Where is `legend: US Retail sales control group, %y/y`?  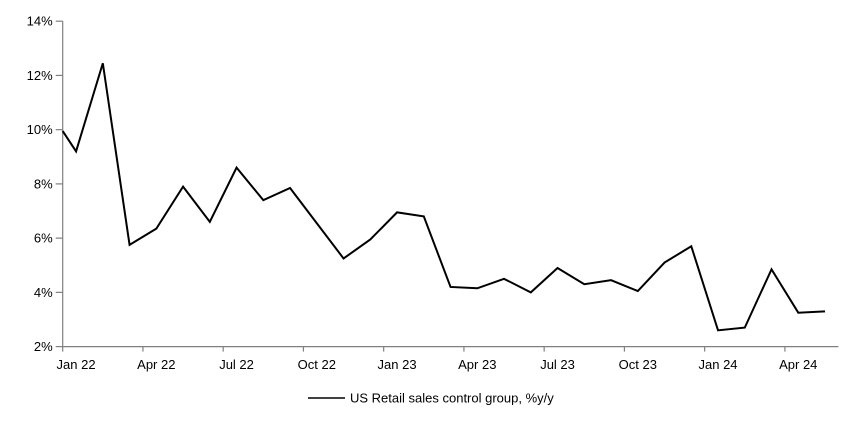 legend: US Retail sales control group, %y/y is located at coordinates (431, 398).